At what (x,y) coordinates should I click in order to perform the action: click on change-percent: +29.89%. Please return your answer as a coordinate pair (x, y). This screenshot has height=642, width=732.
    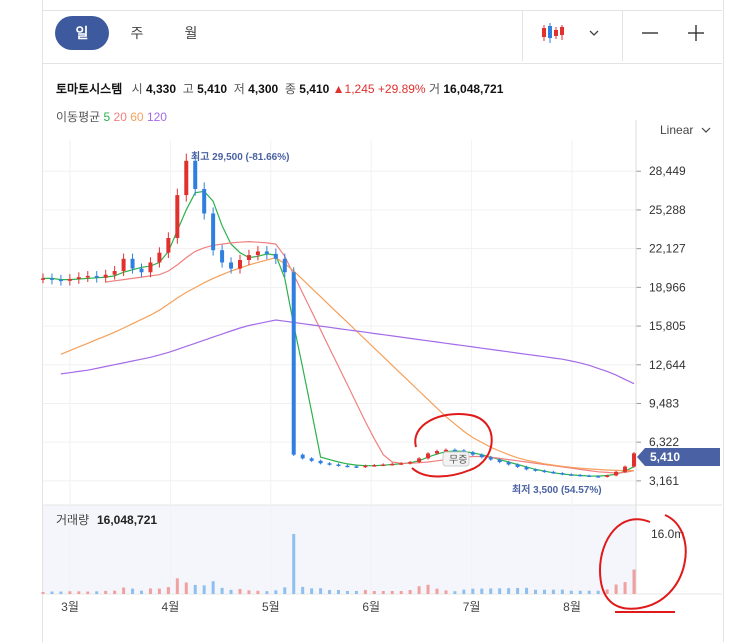
    Looking at the image, I should click on (401, 89).